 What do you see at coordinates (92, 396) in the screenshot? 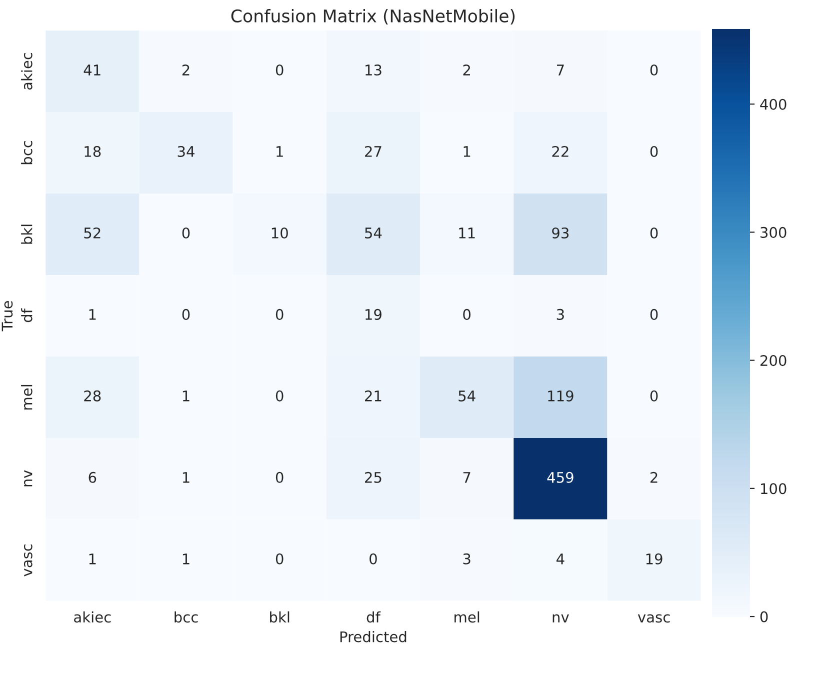
I see `data-label: 28` at bounding box center [92, 396].